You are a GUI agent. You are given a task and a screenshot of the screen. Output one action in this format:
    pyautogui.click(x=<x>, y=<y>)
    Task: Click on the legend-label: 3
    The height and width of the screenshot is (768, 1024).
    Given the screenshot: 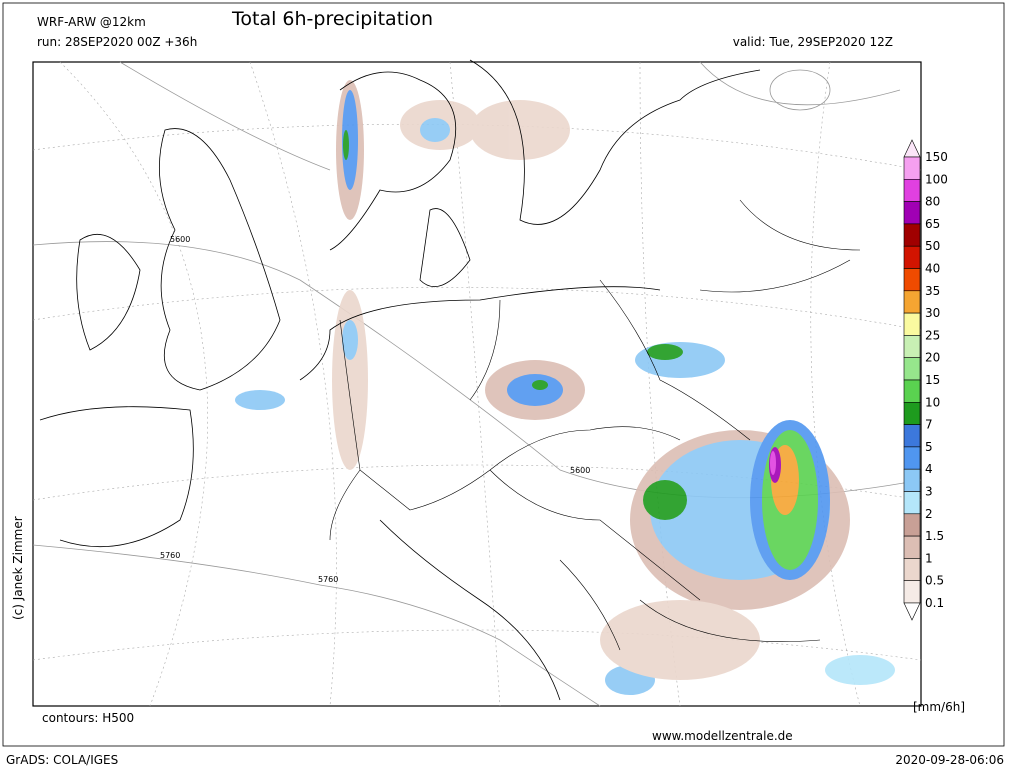 What is the action you would take?
    pyautogui.click(x=929, y=492)
    